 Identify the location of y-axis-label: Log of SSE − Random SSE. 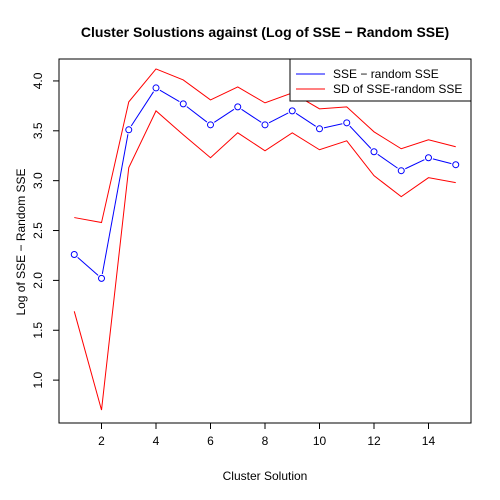
(21, 241).